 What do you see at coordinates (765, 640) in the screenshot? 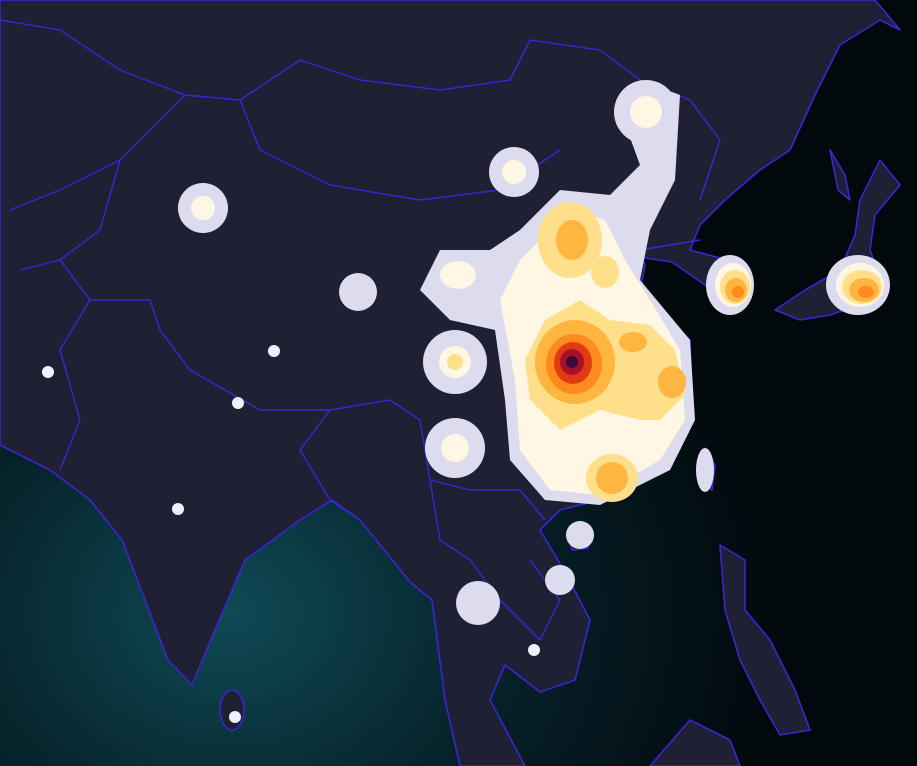
I see `philippines` at bounding box center [765, 640].